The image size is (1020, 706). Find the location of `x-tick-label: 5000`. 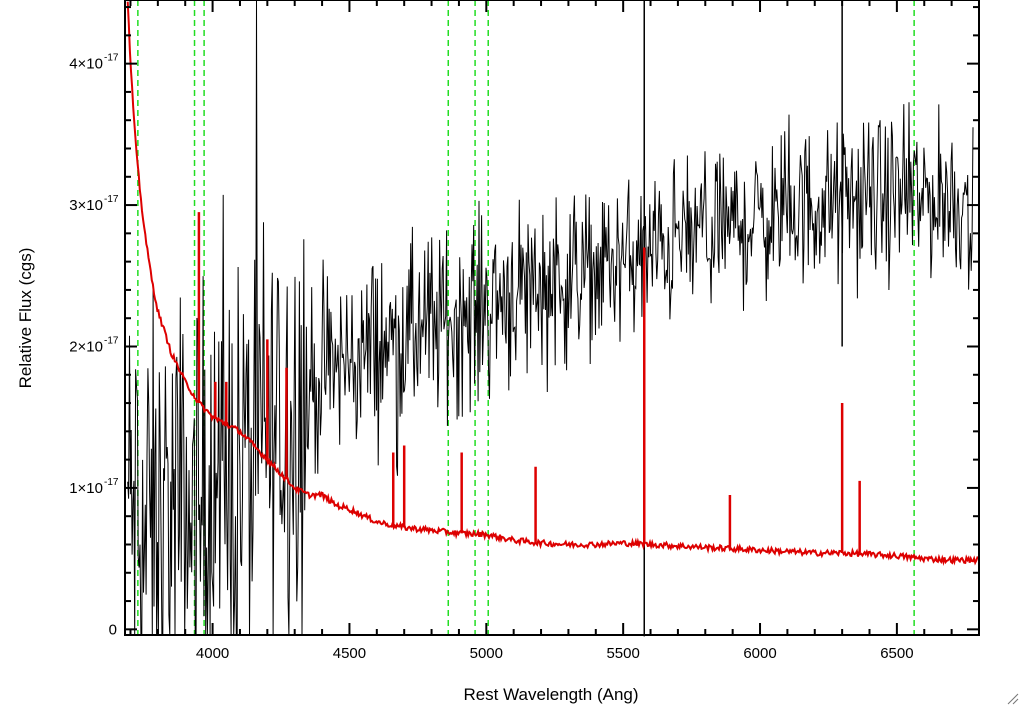

x-tick-label: 5000 is located at coordinates (486, 653).